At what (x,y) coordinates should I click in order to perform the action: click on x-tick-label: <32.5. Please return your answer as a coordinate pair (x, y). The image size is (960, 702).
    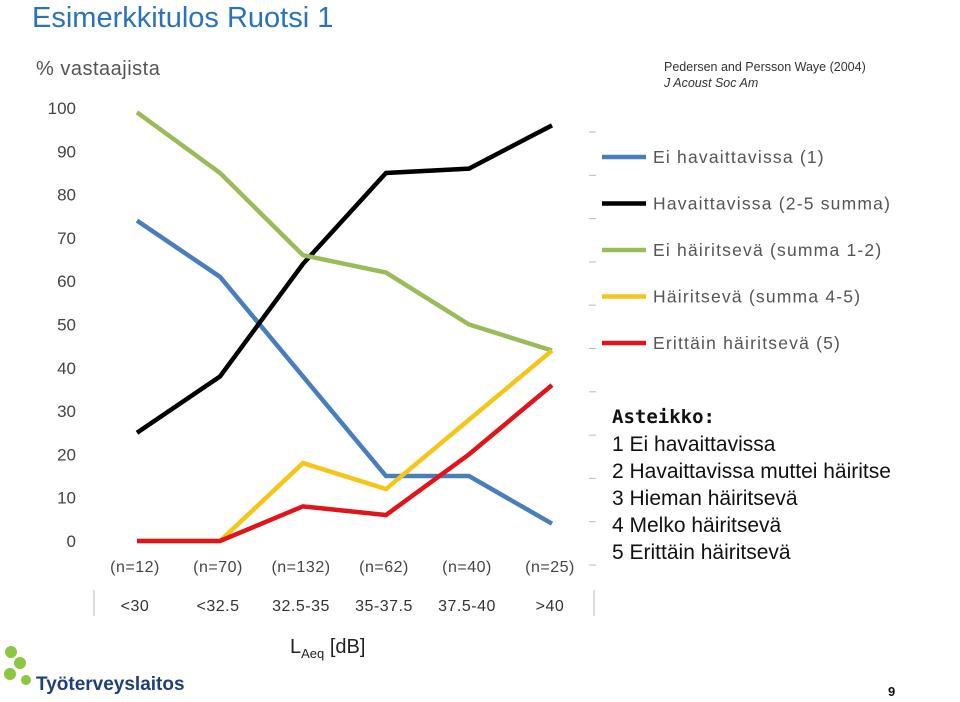
    Looking at the image, I should click on (218, 606).